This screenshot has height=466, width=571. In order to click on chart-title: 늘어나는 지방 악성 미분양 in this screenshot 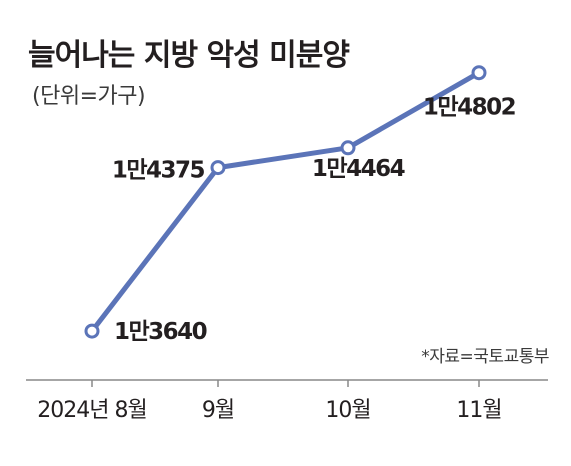, I will do `click(189, 55)`.